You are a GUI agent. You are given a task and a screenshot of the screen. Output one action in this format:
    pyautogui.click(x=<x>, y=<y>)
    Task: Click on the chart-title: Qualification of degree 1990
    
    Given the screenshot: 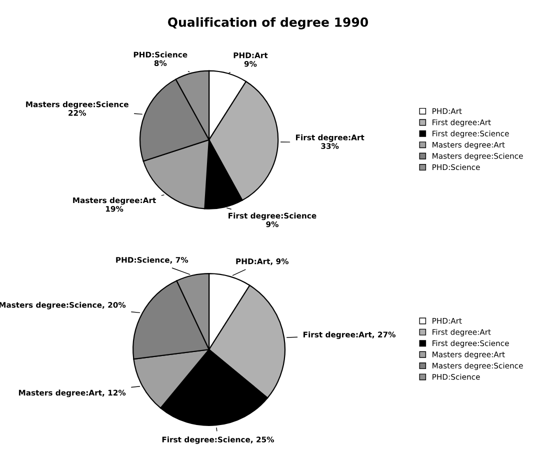 What is the action you would take?
    pyautogui.click(x=268, y=23)
    